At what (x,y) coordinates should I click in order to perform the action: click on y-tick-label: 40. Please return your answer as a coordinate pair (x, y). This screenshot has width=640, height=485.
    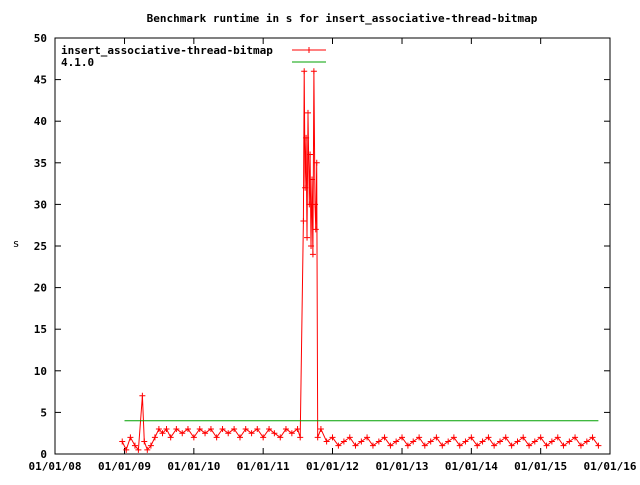
    Looking at the image, I should click on (40, 121).